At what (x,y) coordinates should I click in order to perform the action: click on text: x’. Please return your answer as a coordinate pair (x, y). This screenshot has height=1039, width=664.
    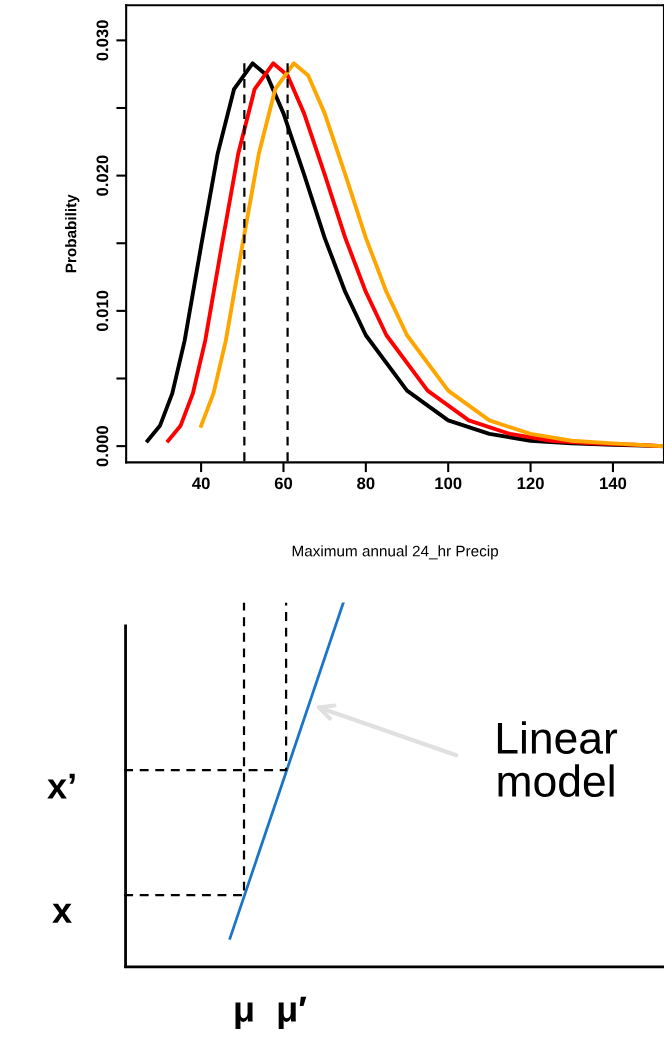
    Looking at the image, I should click on (61, 786).